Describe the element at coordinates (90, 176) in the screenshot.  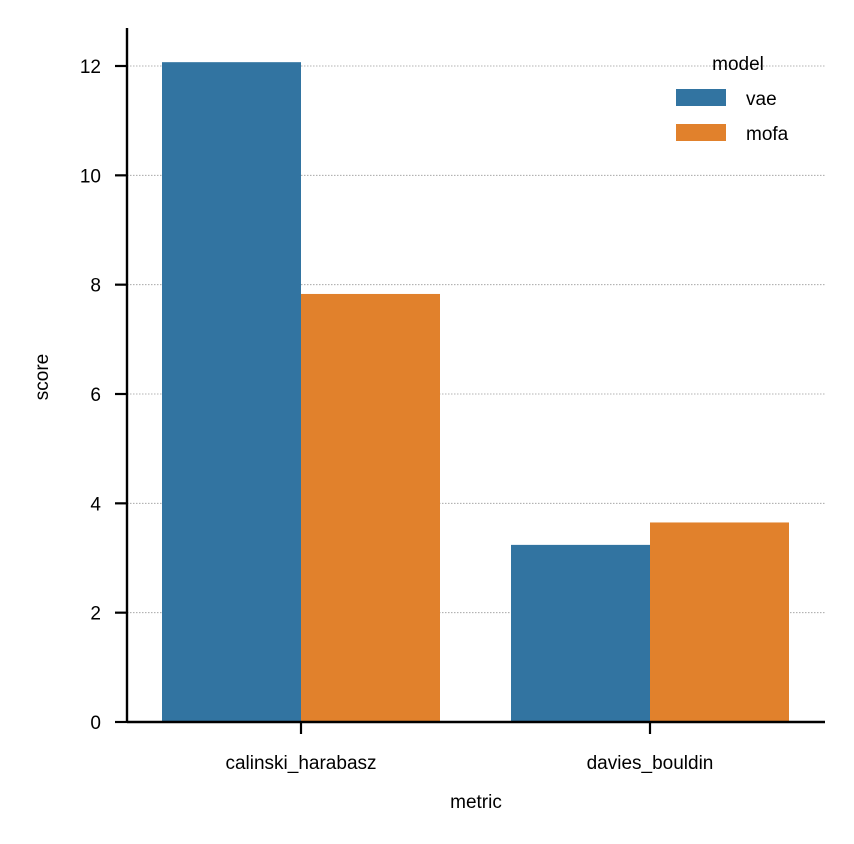
I see `y-tick-label: 10` at that location.